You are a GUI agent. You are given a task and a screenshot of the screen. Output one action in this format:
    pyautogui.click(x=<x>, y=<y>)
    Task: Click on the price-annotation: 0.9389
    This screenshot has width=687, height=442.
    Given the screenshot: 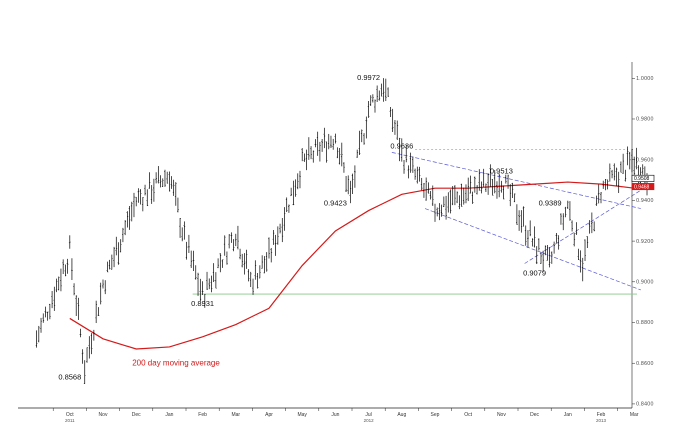 What is the action you would take?
    pyautogui.click(x=550, y=203)
    